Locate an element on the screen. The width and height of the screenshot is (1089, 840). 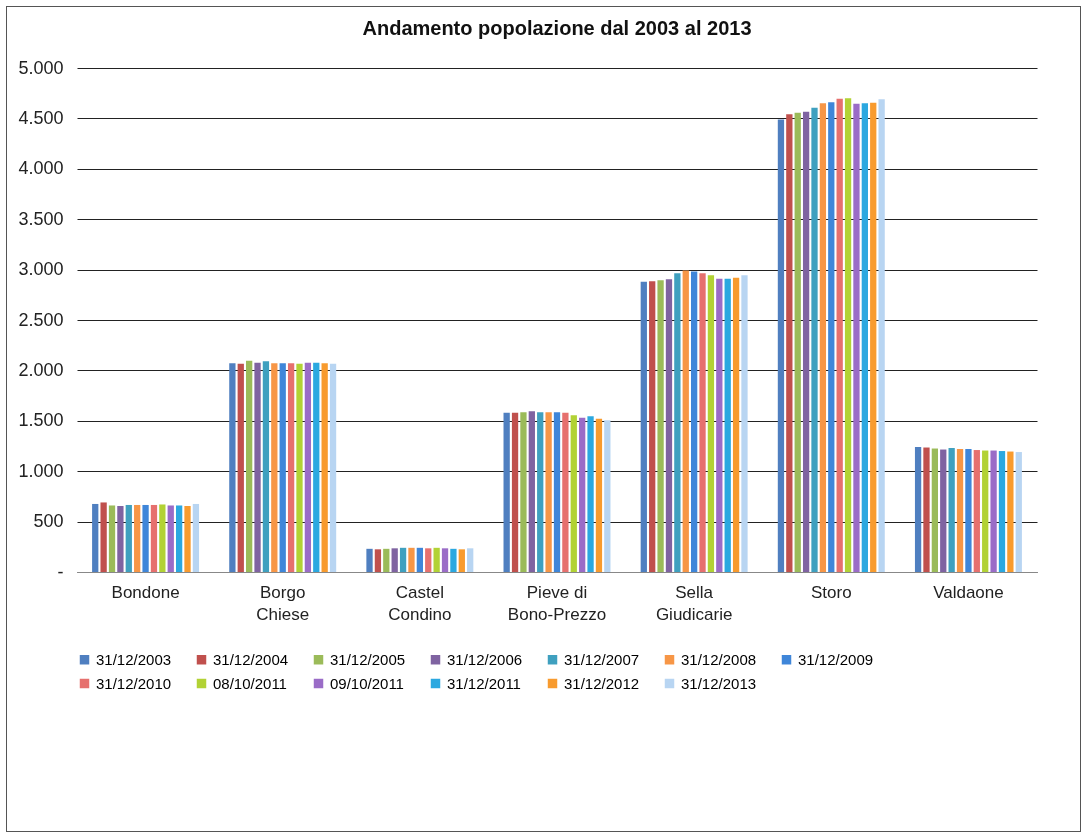
legend-label: 31/12/2009 is located at coordinates (836, 659).